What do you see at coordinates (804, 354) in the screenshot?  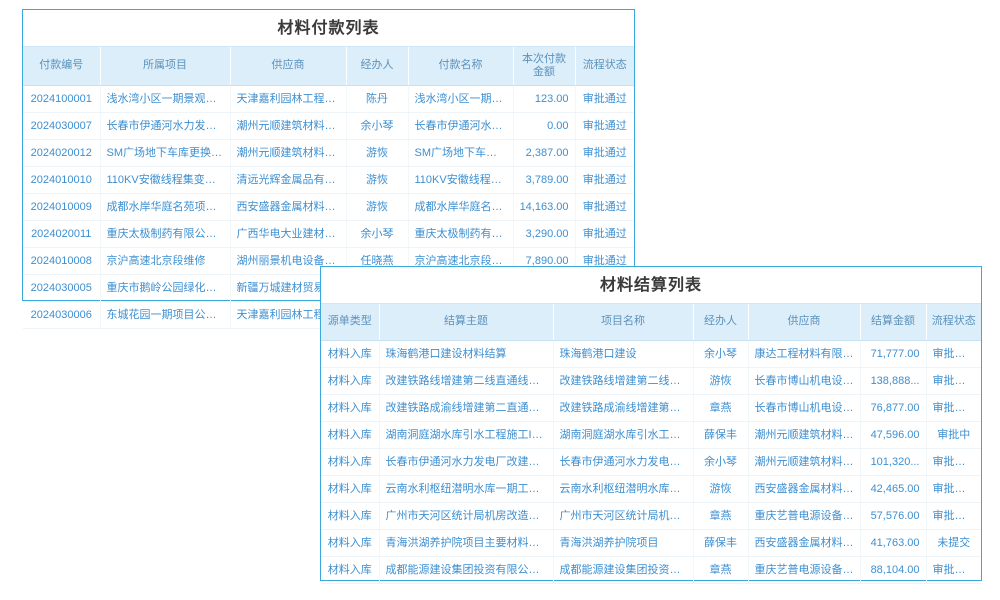 I see `settlement-cell-supplier: 康达工程材料有限公司` at bounding box center [804, 354].